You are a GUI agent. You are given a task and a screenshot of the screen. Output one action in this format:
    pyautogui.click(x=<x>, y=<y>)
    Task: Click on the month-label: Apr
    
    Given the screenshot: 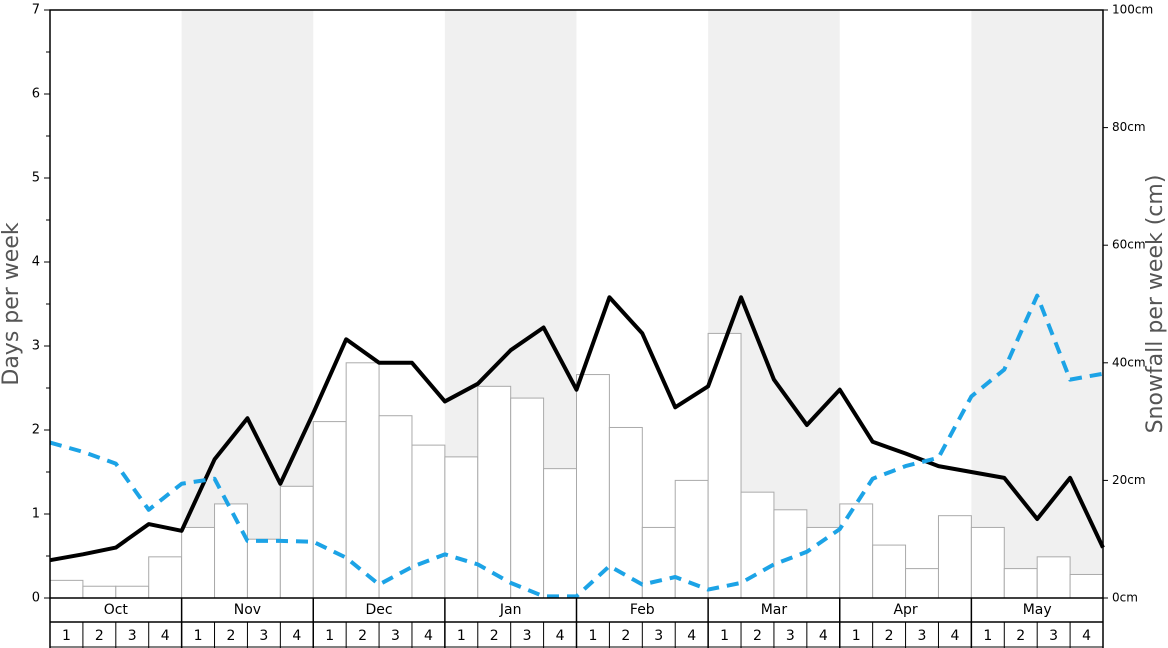 What is the action you would take?
    pyautogui.click(x=905, y=610)
    